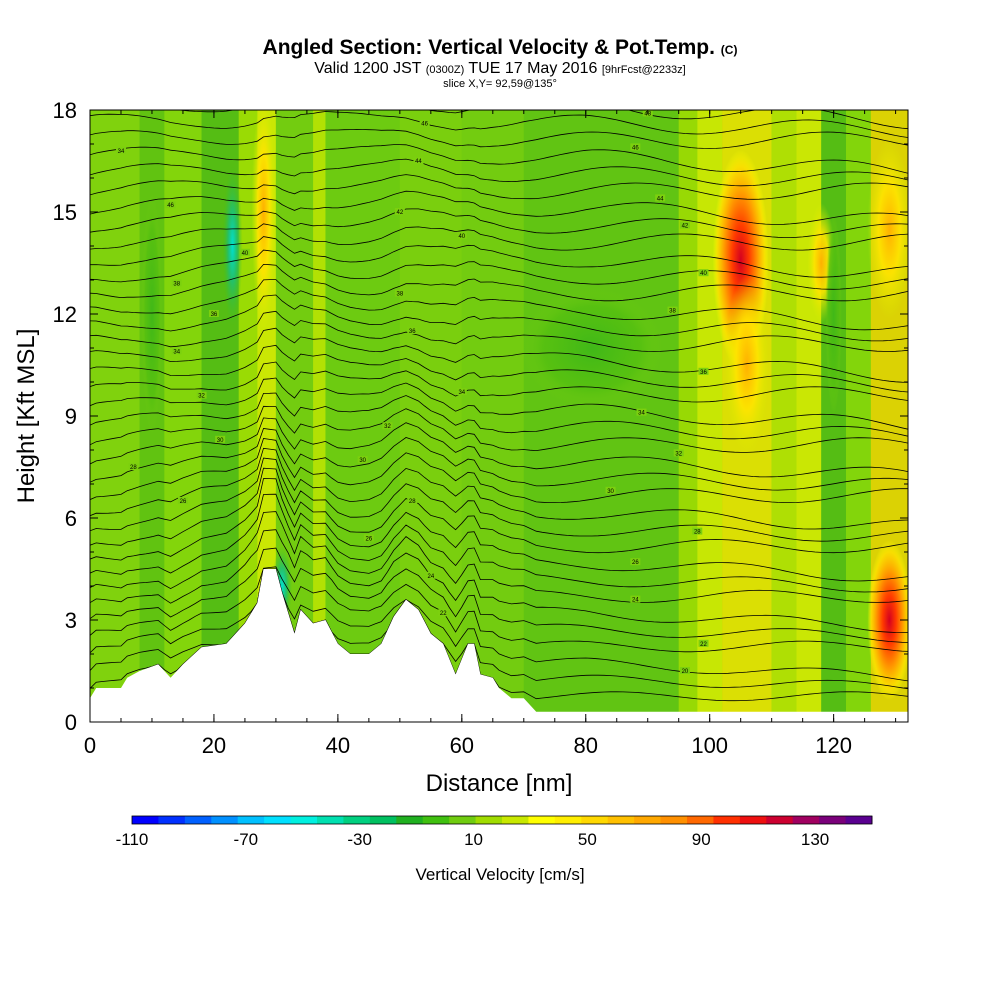 The image size is (1000, 1000). I want to click on isentrope-label: 44, so click(418, 162).